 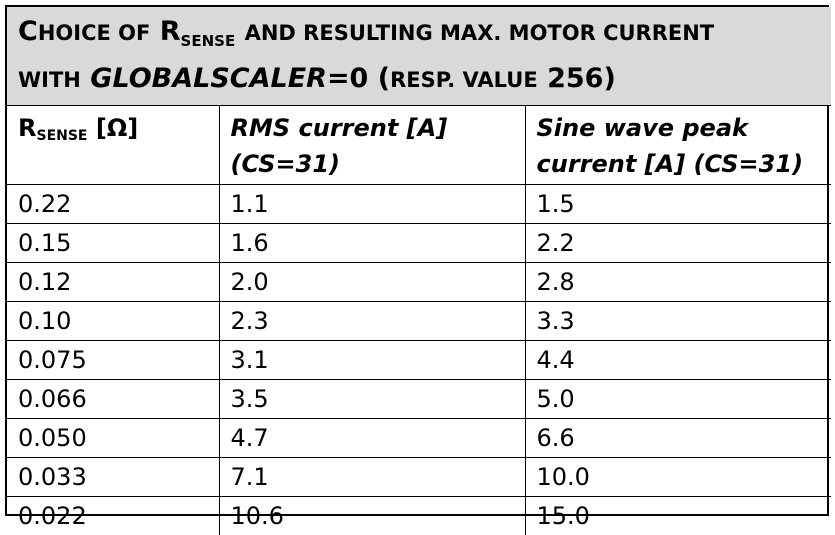 I want to click on table-row: 0.10 2.3 3.3, so click(x=419, y=321).